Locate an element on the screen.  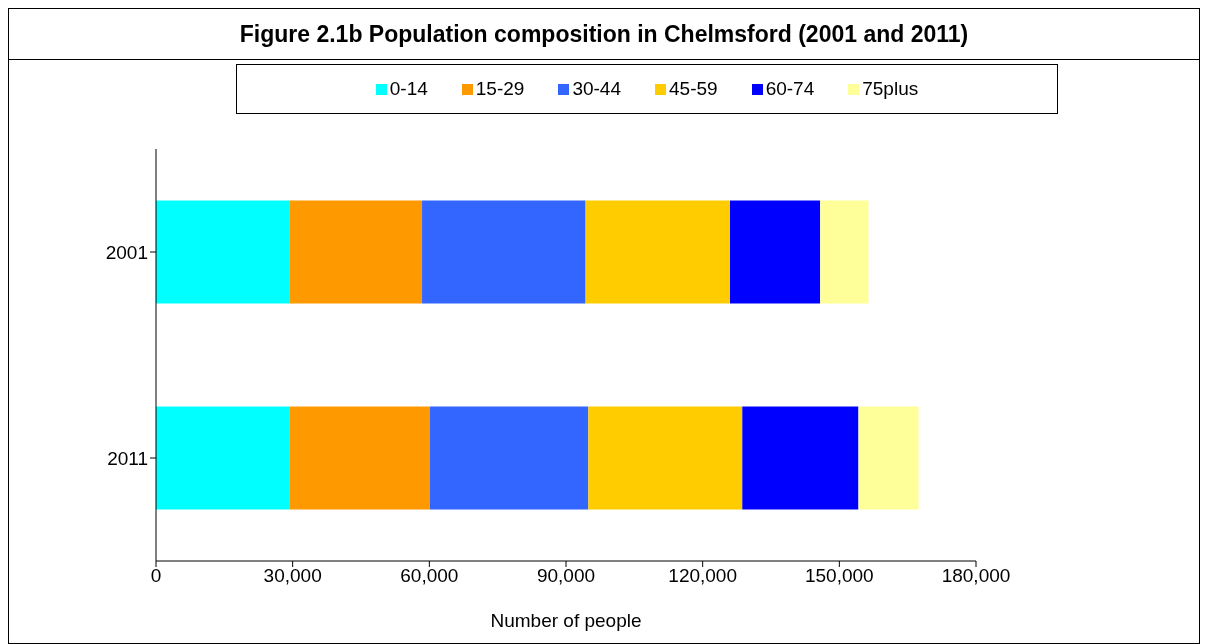
legend-label: 75plus is located at coordinates (890, 89).